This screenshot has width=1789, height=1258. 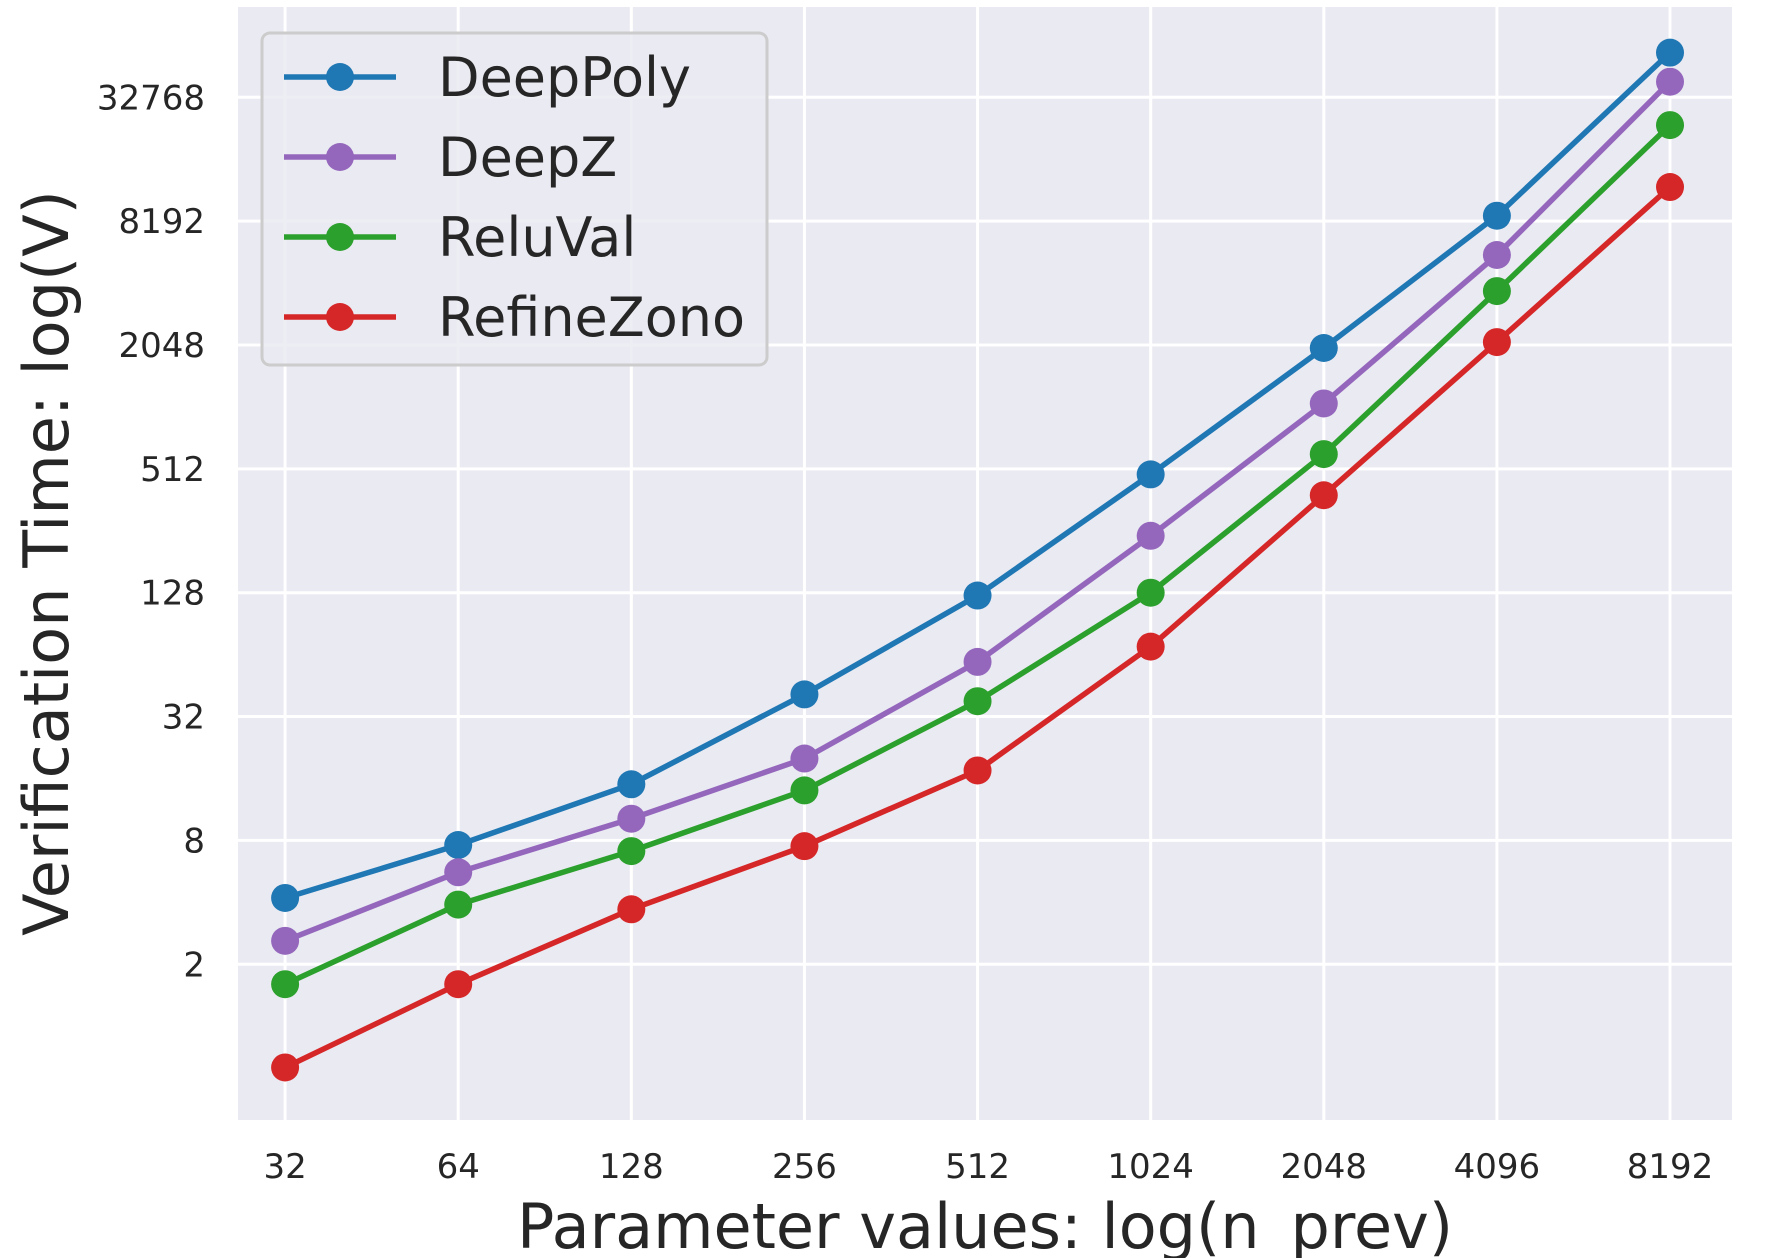 I want to click on legend-label-deepz: DeepZ, so click(x=527, y=157).